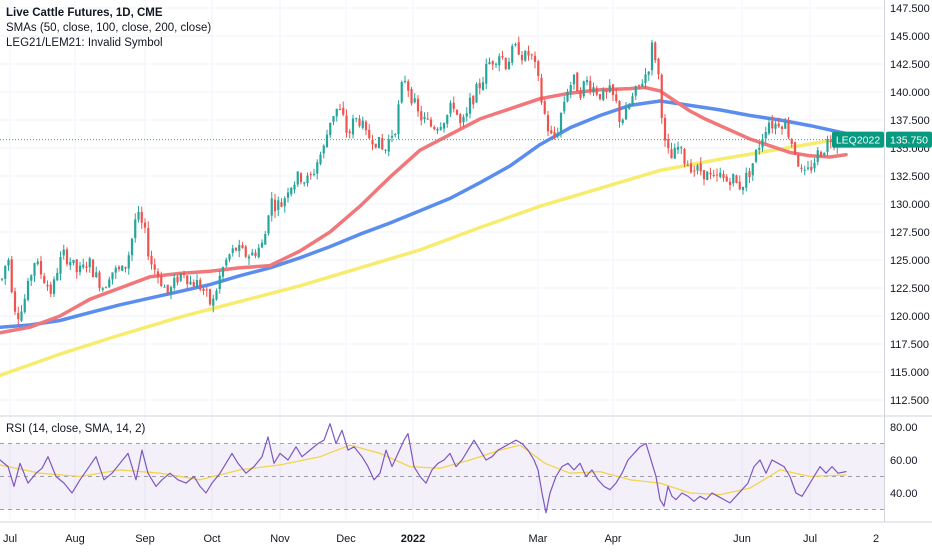 The width and height of the screenshot is (932, 555). What do you see at coordinates (909, 139) in the screenshot?
I see `last-price-badge` at bounding box center [909, 139].